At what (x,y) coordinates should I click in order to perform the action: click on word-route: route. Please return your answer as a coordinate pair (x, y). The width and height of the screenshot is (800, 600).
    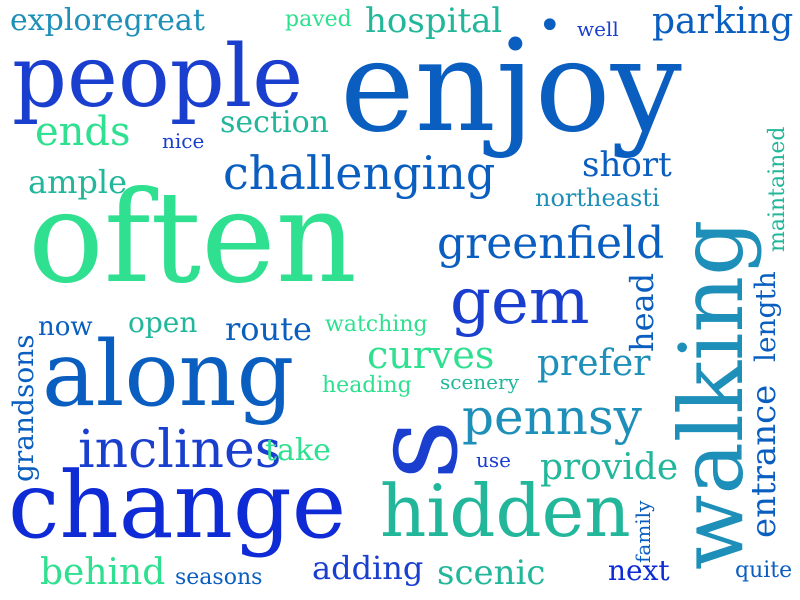
    Looking at the image, I should click on (268, 329).